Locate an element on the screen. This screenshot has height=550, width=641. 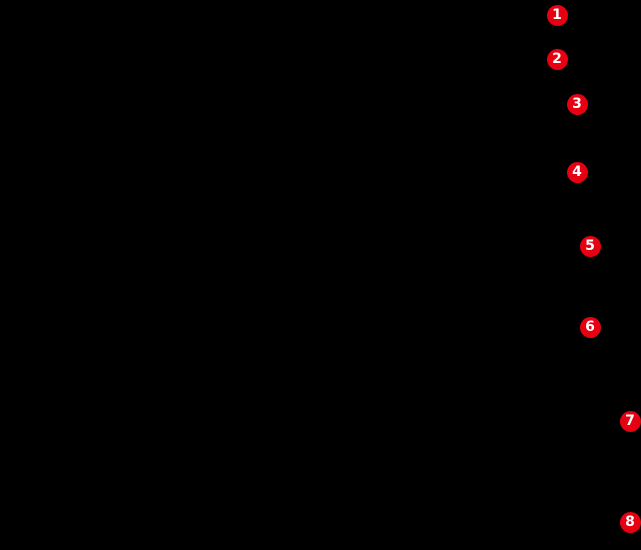
som-marker-1: 1 is located at coordinates (557, 15).